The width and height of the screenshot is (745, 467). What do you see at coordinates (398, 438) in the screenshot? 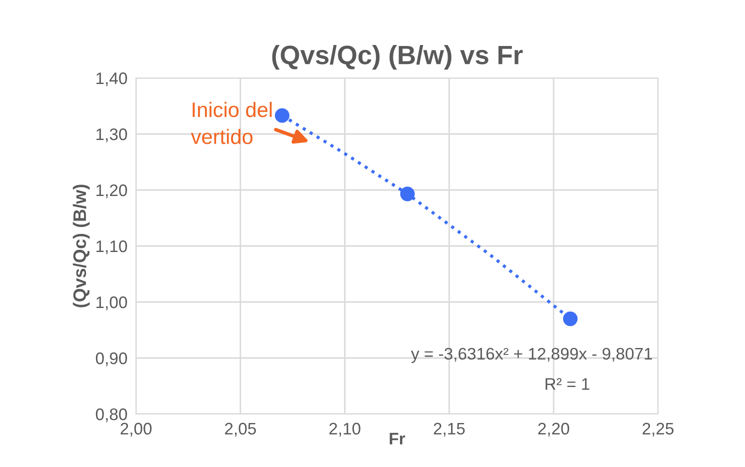
I see `x-axis-title: Fr` at bounding box center [398, 438].